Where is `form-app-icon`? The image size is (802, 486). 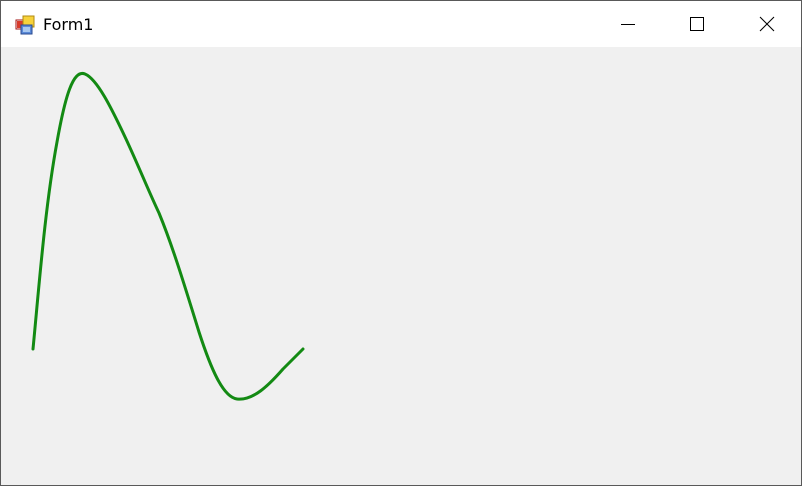
form-app-icon is located at coordinates (25, 25).